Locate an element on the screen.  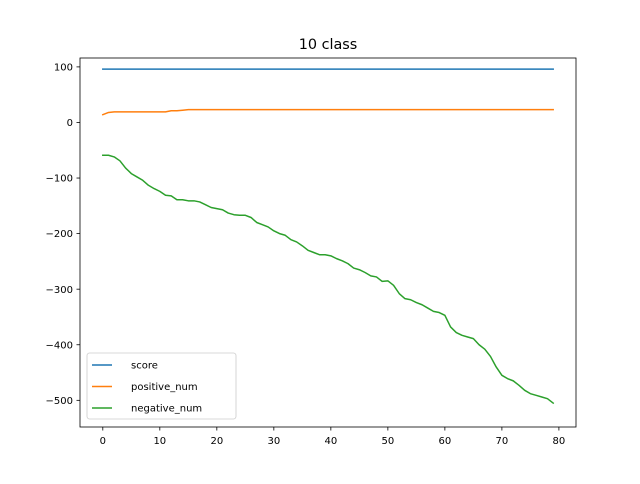
legend: score positive_num negative_num is located at coordinates (161, 386).